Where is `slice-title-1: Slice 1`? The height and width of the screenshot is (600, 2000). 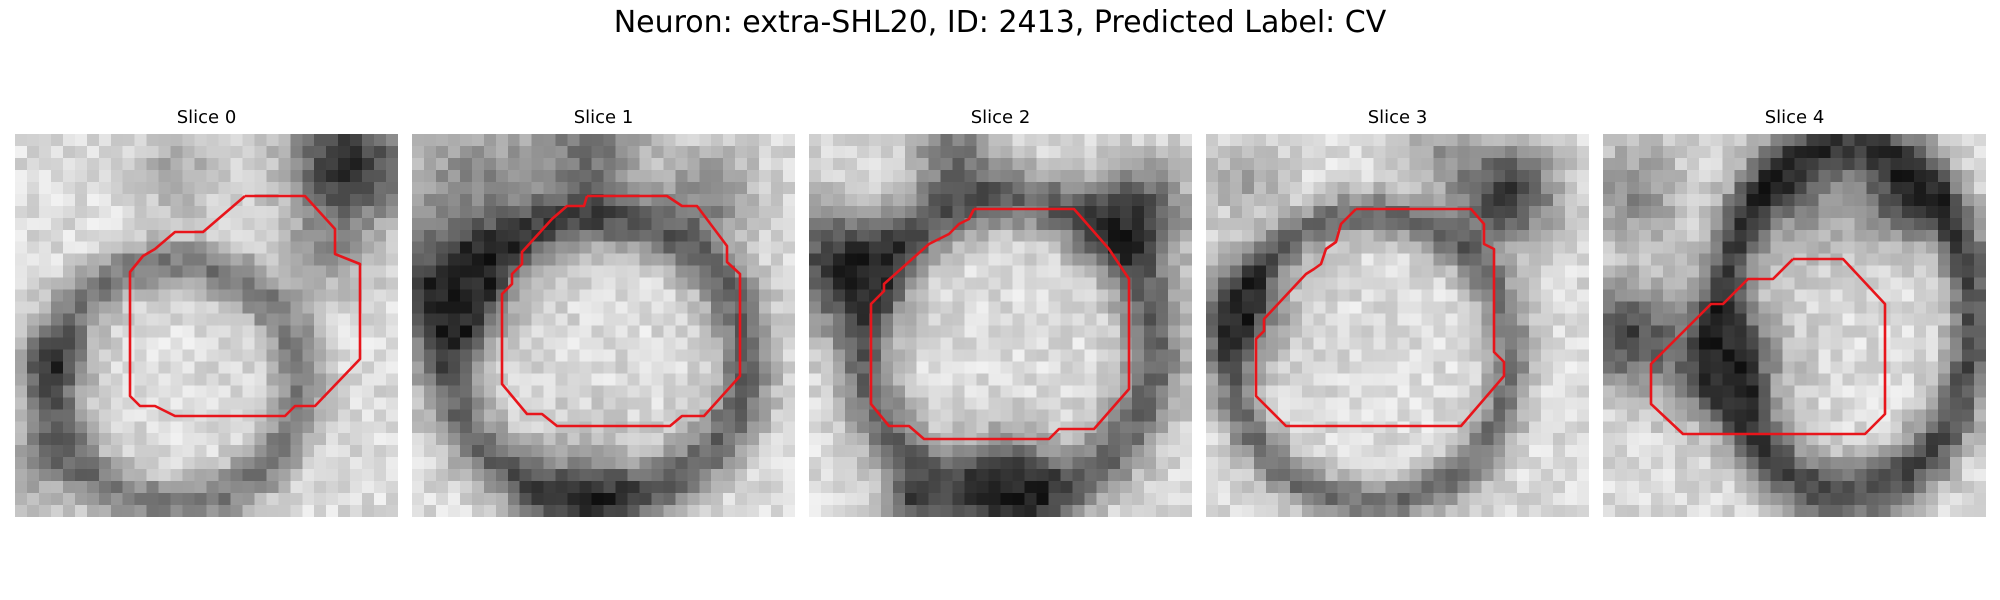 slice-title-1: Slice 1 is located at coordinates (603, 117).